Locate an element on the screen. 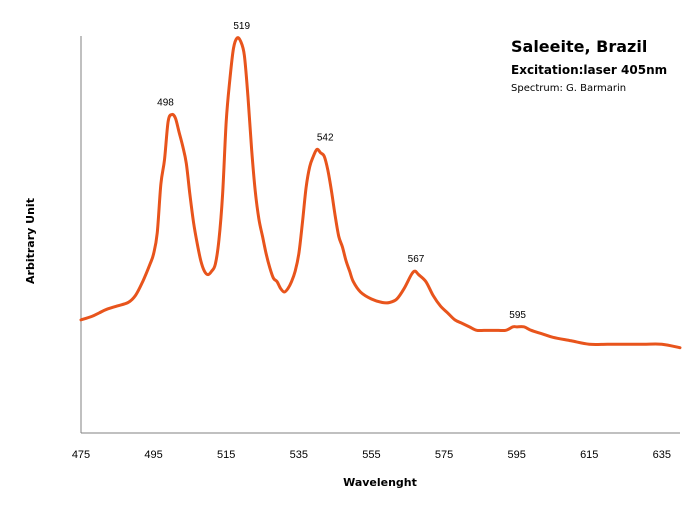  peak-label: 498 is located at coordinates (165, 103).